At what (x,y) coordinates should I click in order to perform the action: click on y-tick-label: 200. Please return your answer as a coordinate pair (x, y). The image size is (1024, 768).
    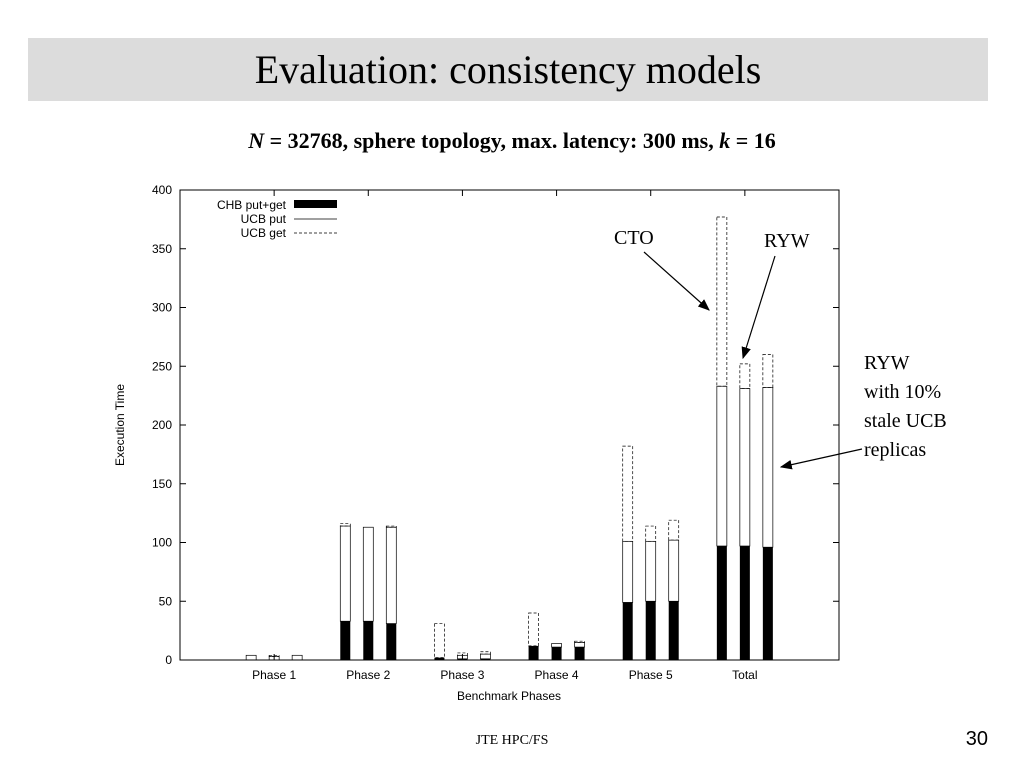
    Looking at the image, I should click on (162, 425).